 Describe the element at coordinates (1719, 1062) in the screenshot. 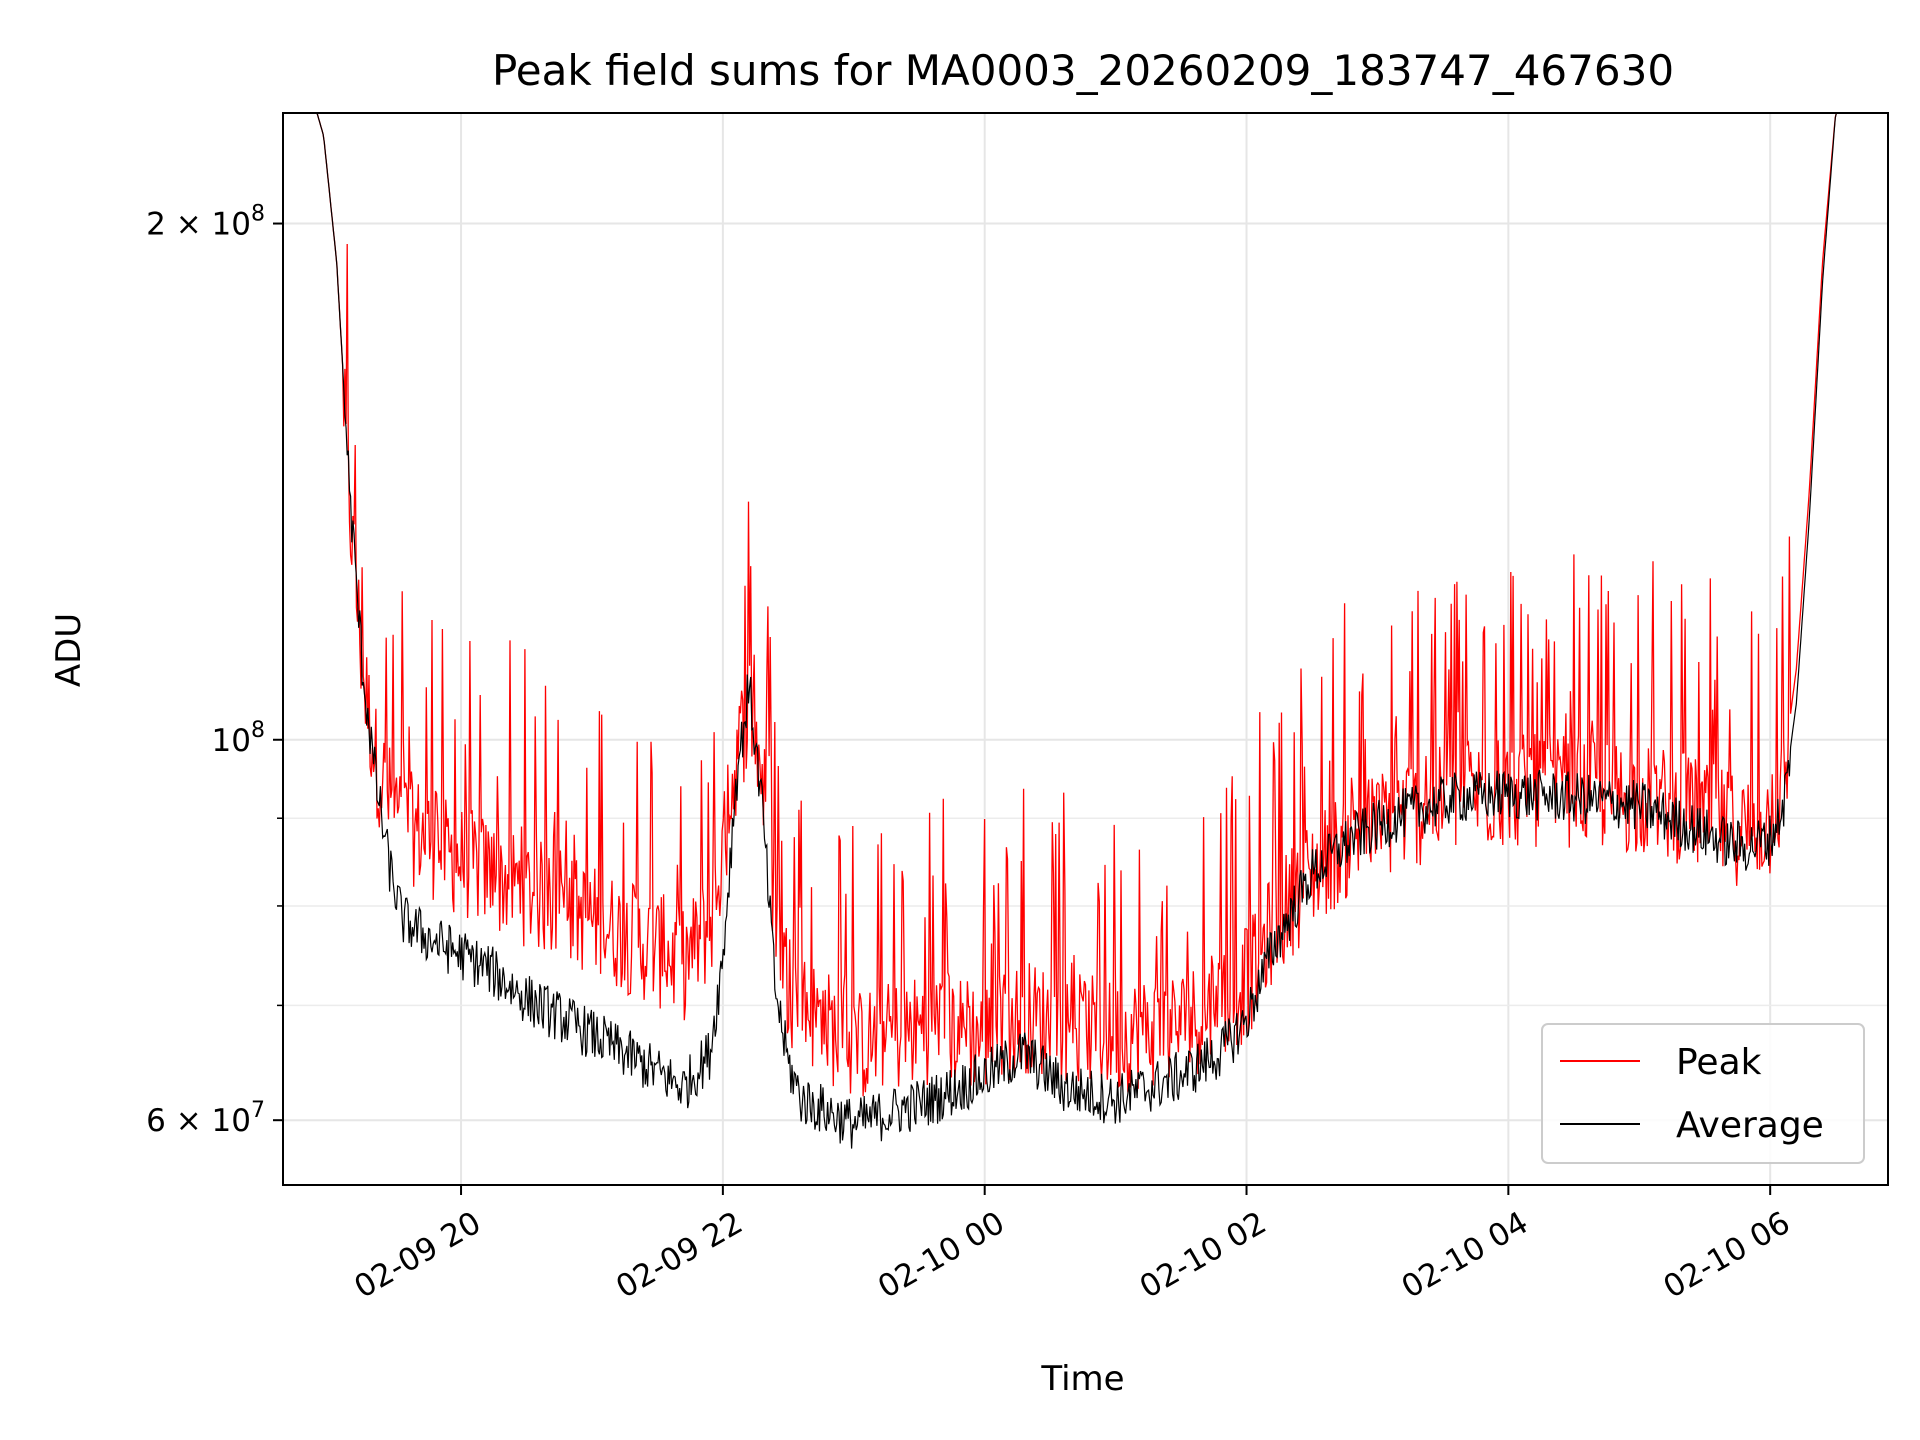

I see `legend-label-peak: Peak` at that location.